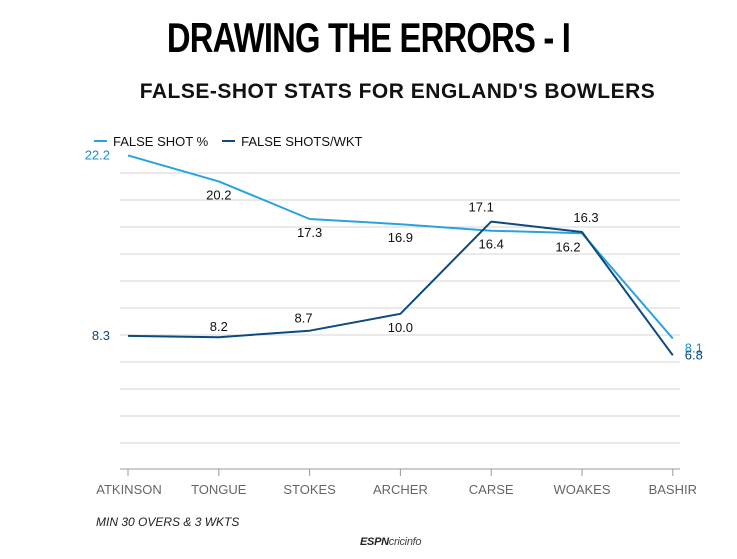 The width and height of the screenshot is (737, 559). Describe the element at coordinates (161, 141) in the screenshot. I see `legend-label-false-shot-pct: FALSE SHOT %` at that location.